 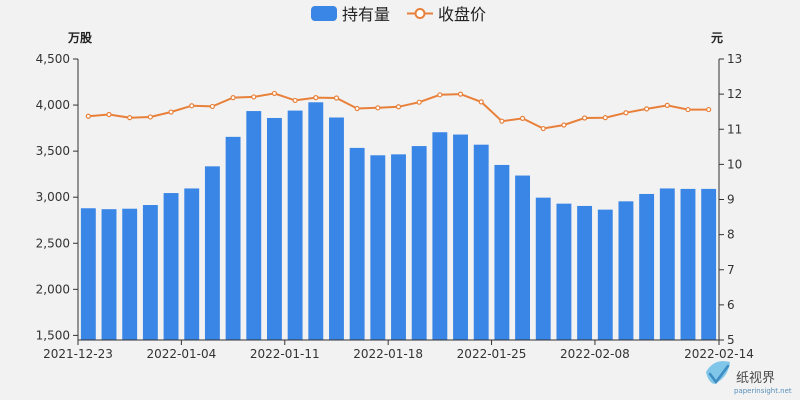 I want to click on watermark-url: paperinsight.net, so click(x=763, y=391).